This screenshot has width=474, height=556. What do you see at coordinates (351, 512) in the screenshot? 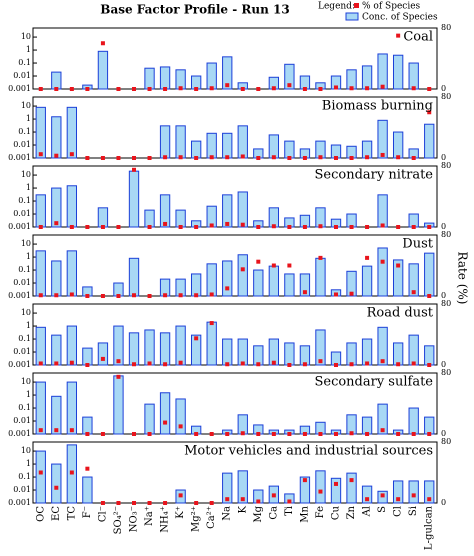
I see `x-tick-label: Zn` at bounding box center [351, 512].